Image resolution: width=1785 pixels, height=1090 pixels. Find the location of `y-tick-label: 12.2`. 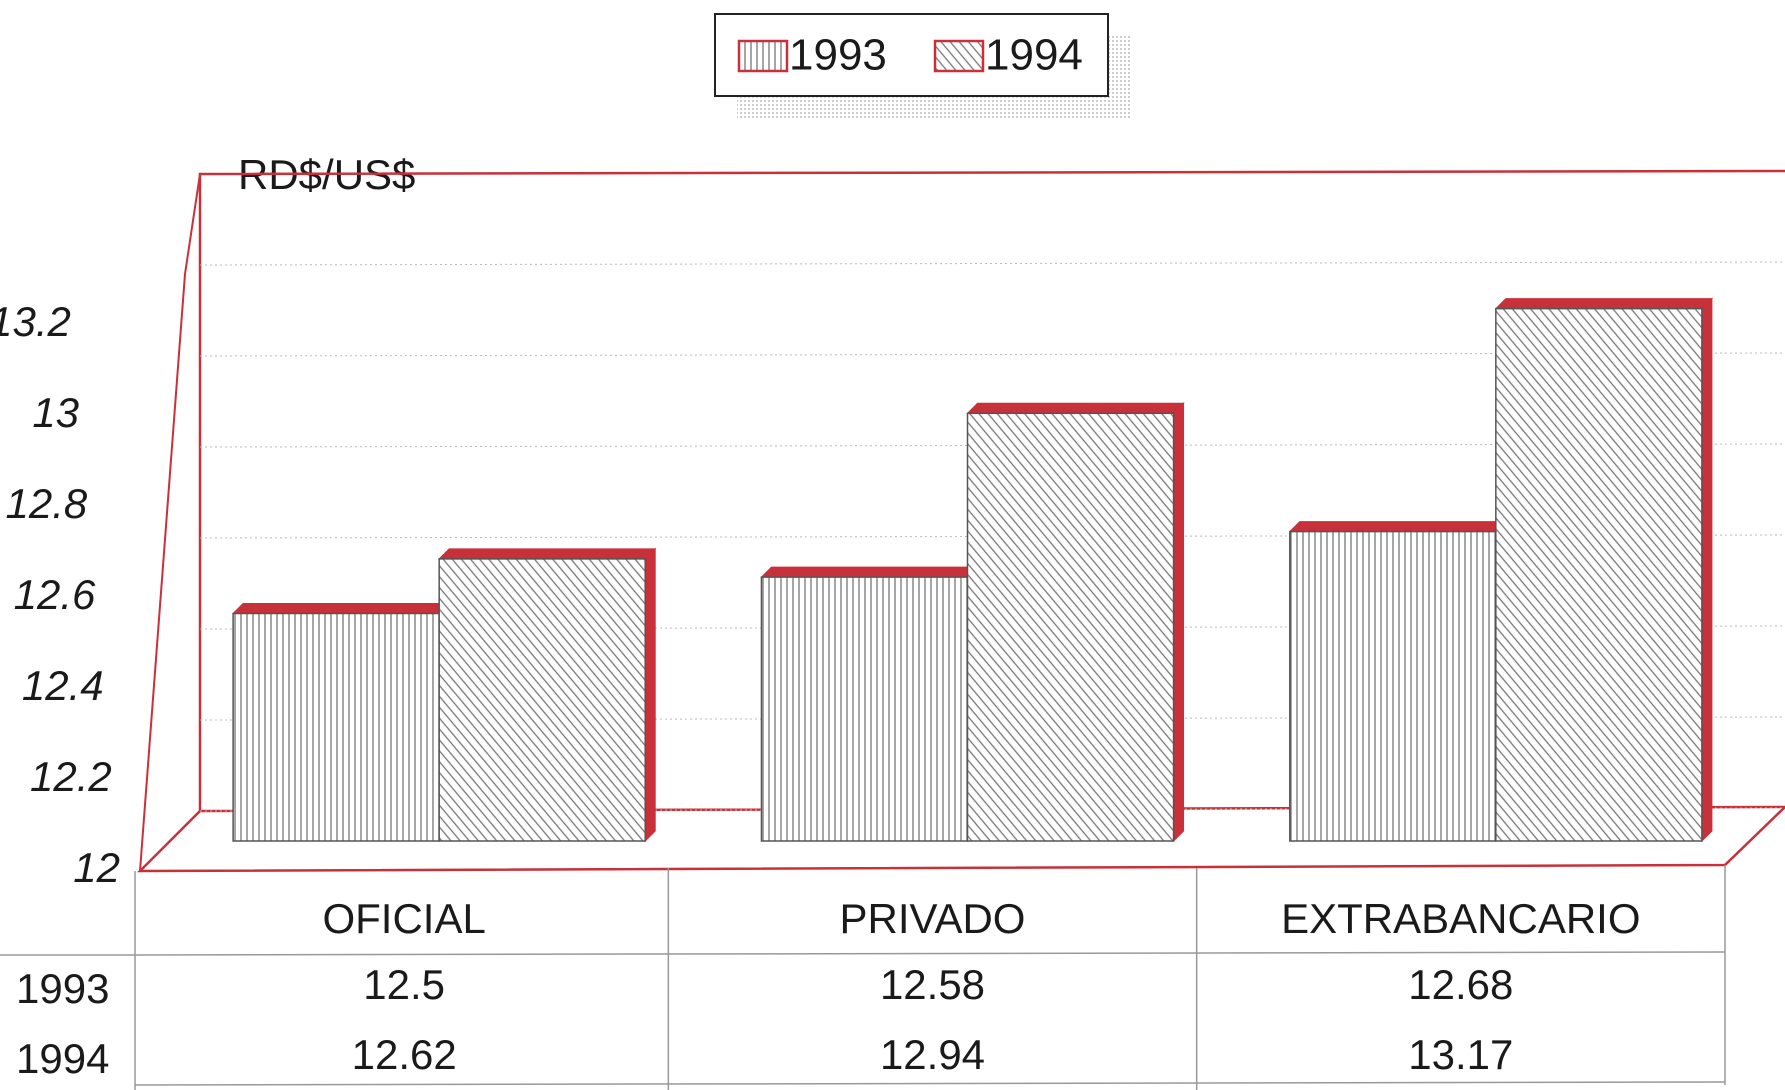

y-tick-label: 12.2 is located at coordinates (71, 776).